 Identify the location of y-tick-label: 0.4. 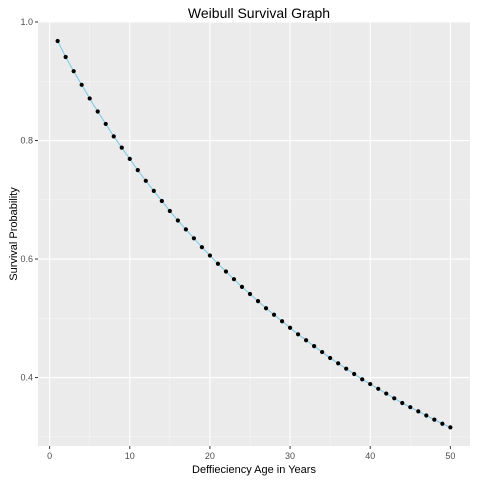
(26, 378).